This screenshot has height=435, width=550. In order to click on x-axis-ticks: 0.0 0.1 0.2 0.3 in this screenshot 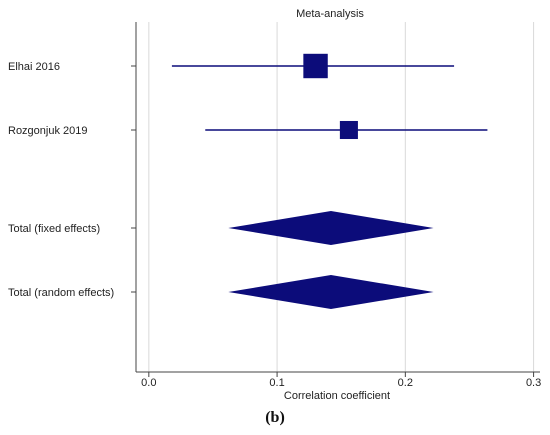, I will do `click(341, 380)`.